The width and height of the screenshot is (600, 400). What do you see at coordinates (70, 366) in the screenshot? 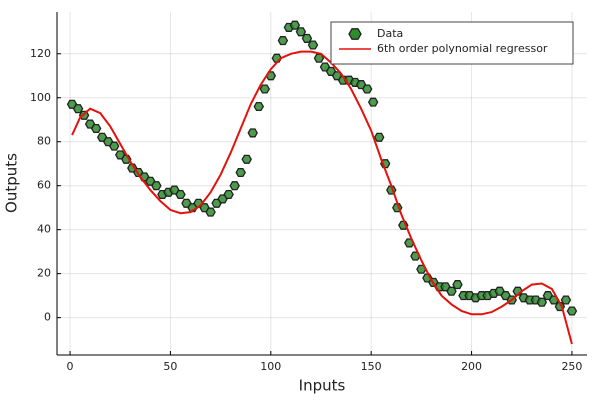
I see `x-tick-label: 0` at bounding box center [70, 366].